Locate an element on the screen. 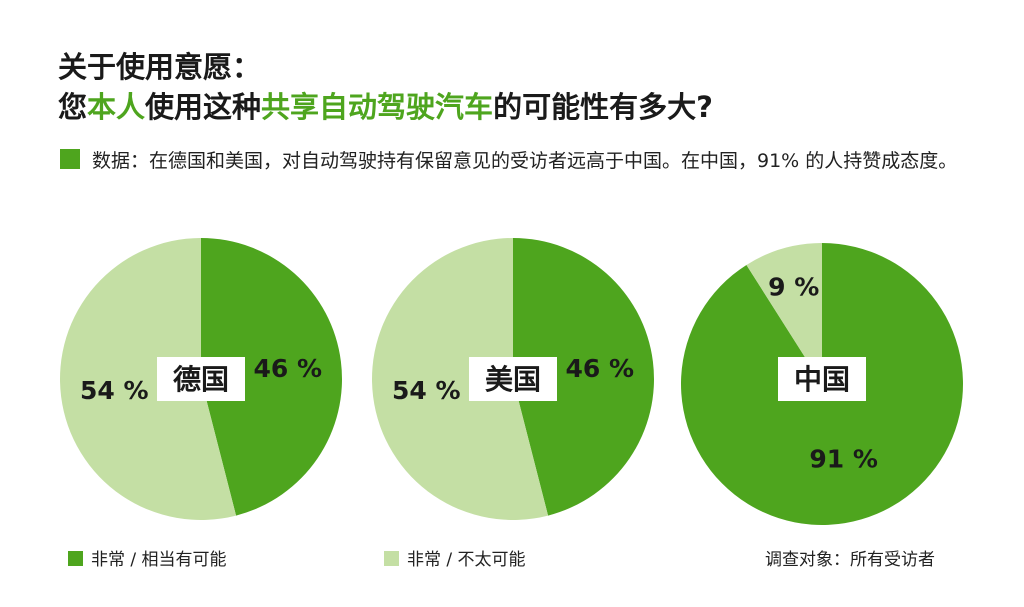 This screenshot has width=1024, height=607. slice-value-label: 9 % is located at coordinates (793, 287).